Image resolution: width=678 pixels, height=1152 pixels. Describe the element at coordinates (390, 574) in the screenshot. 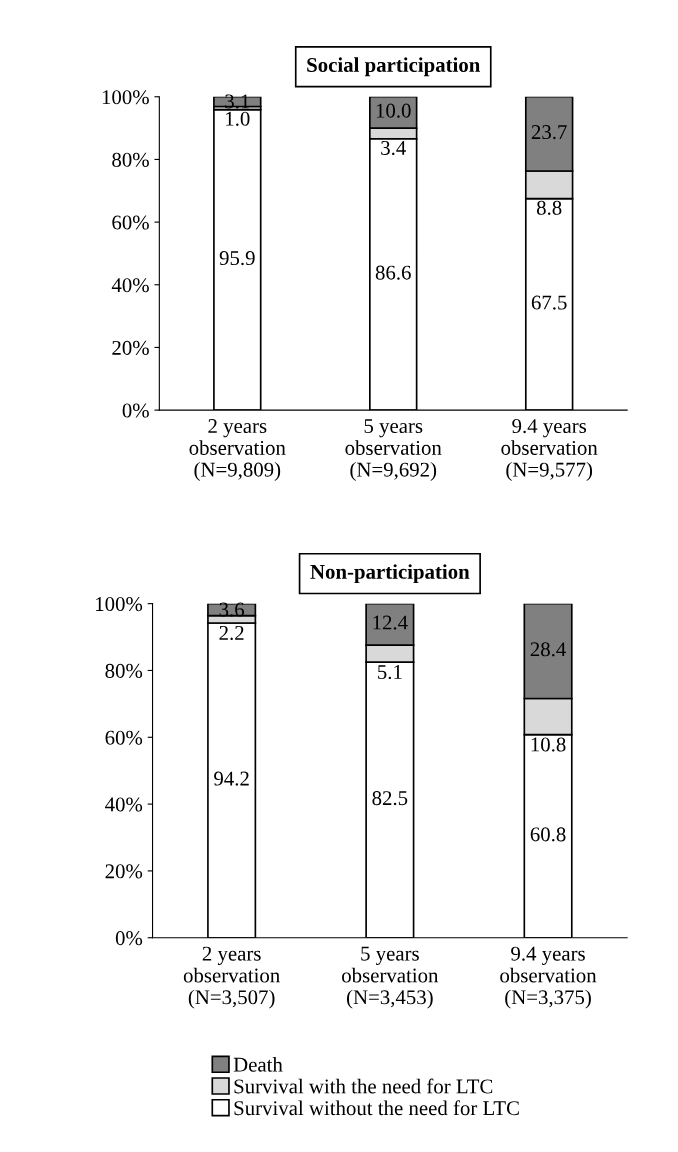

I see `chart-title: Non-participation` at that location.